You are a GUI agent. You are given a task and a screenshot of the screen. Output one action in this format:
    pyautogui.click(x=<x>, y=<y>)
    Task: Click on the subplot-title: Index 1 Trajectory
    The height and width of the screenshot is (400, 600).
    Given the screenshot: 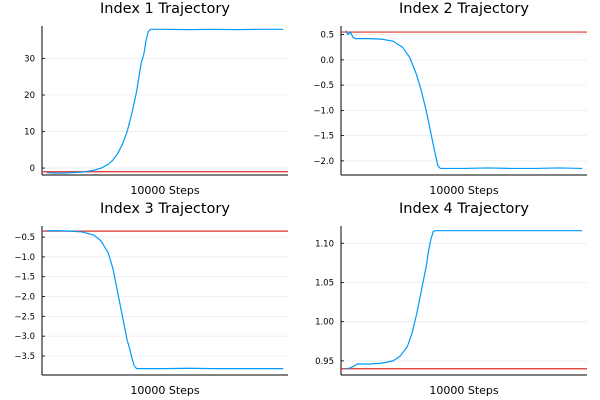 What is the action you would take?
    pyautogui.click(x=165, y=9)
    